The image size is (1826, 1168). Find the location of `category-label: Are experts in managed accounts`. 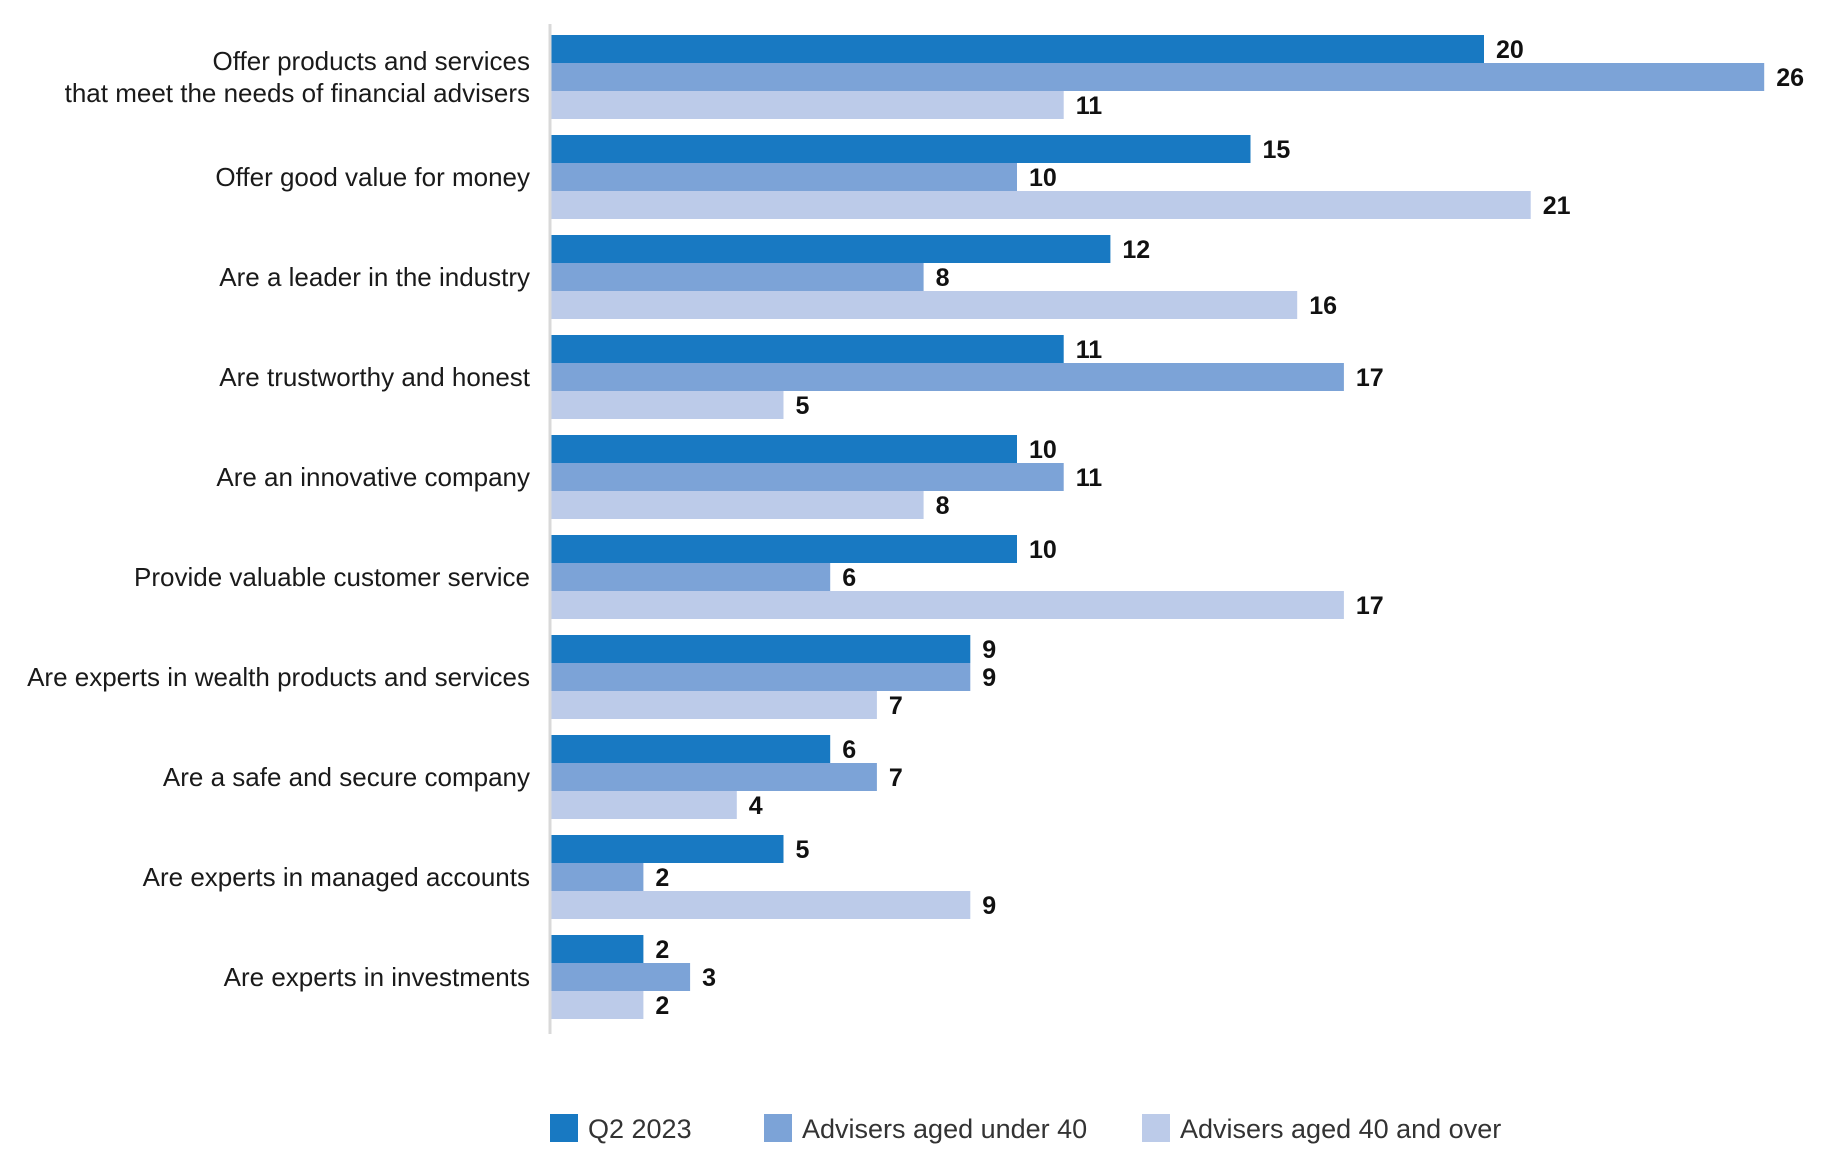

category-label: Are experts in managed accounts is located at coordinates (336, 877).